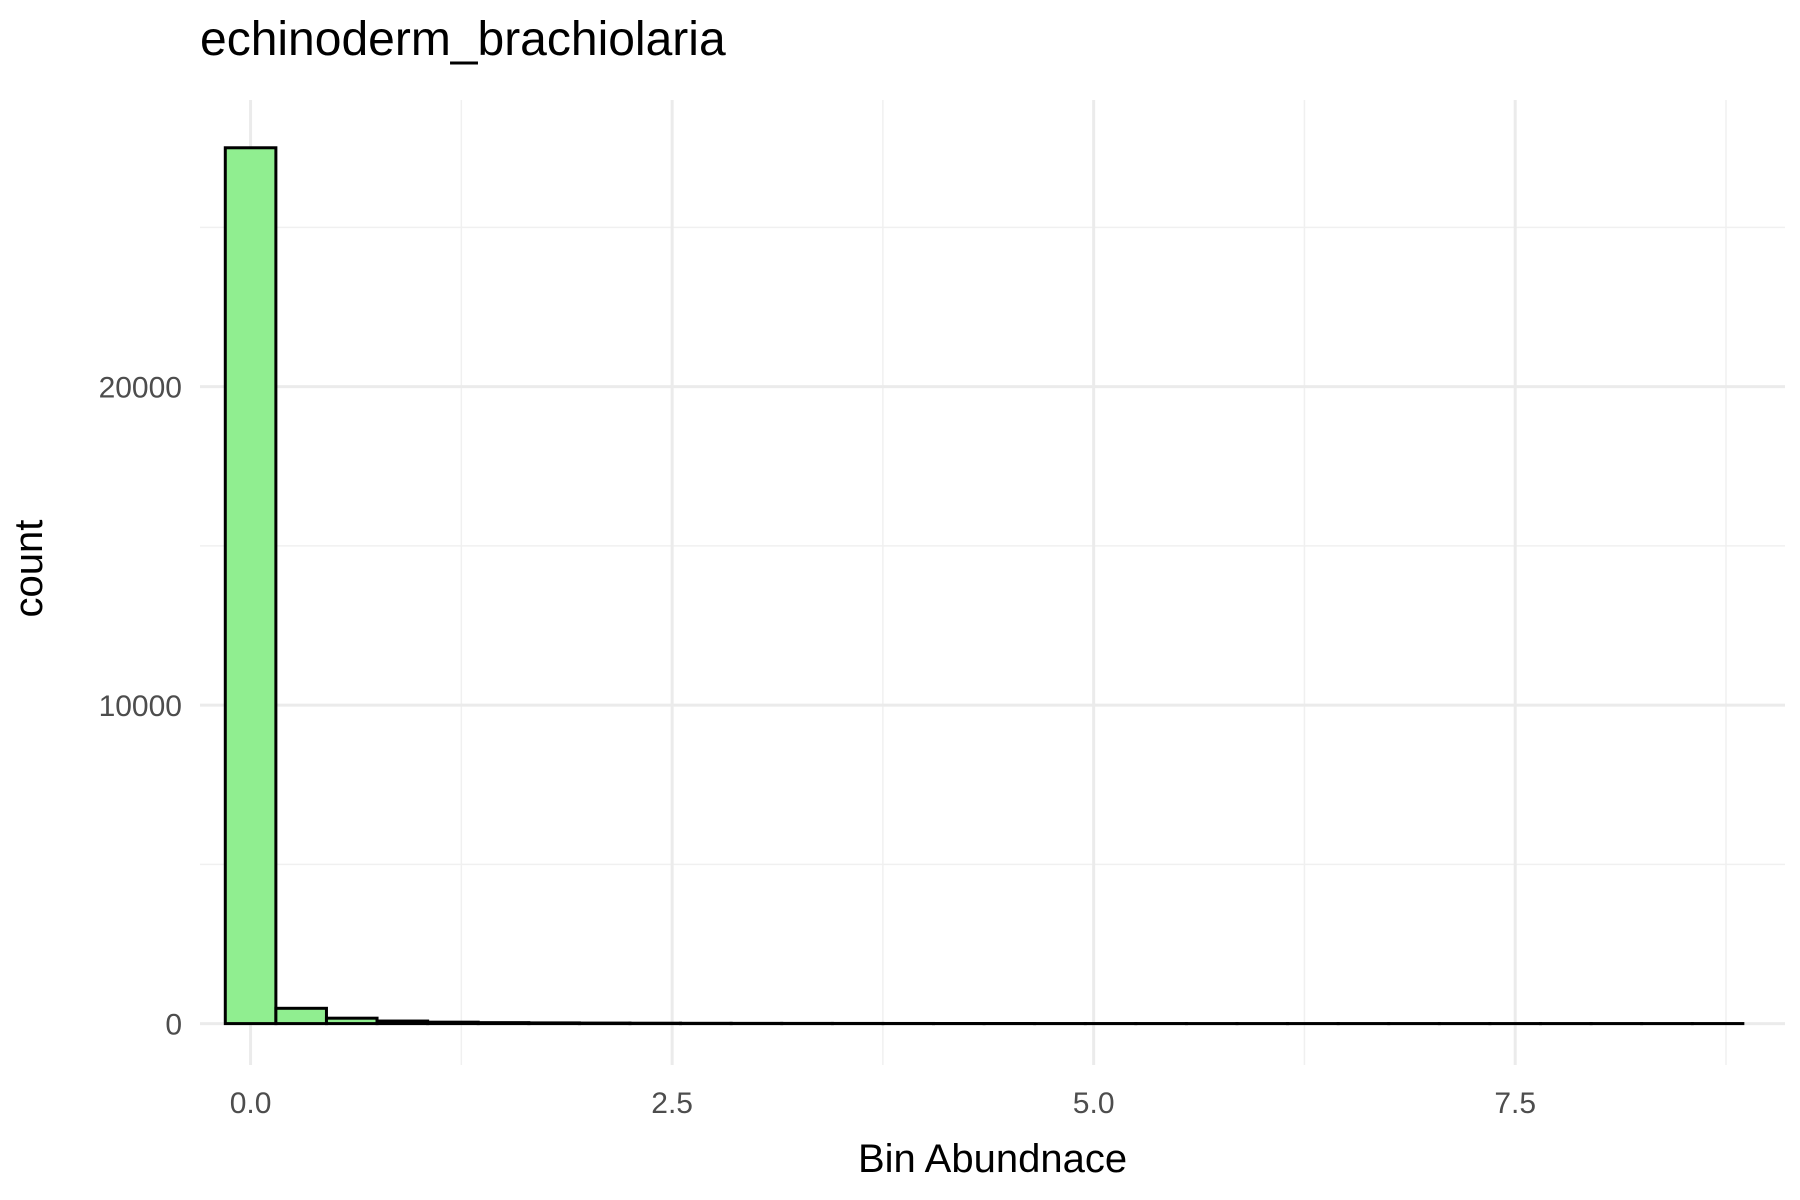 The height and width of the screenshot is (1200, 1800). What do you see at coordinates (463, 39) in the screenshot?
I see `chart-title: echinoderm_brachiolaria` at bounding box center [463, 39].